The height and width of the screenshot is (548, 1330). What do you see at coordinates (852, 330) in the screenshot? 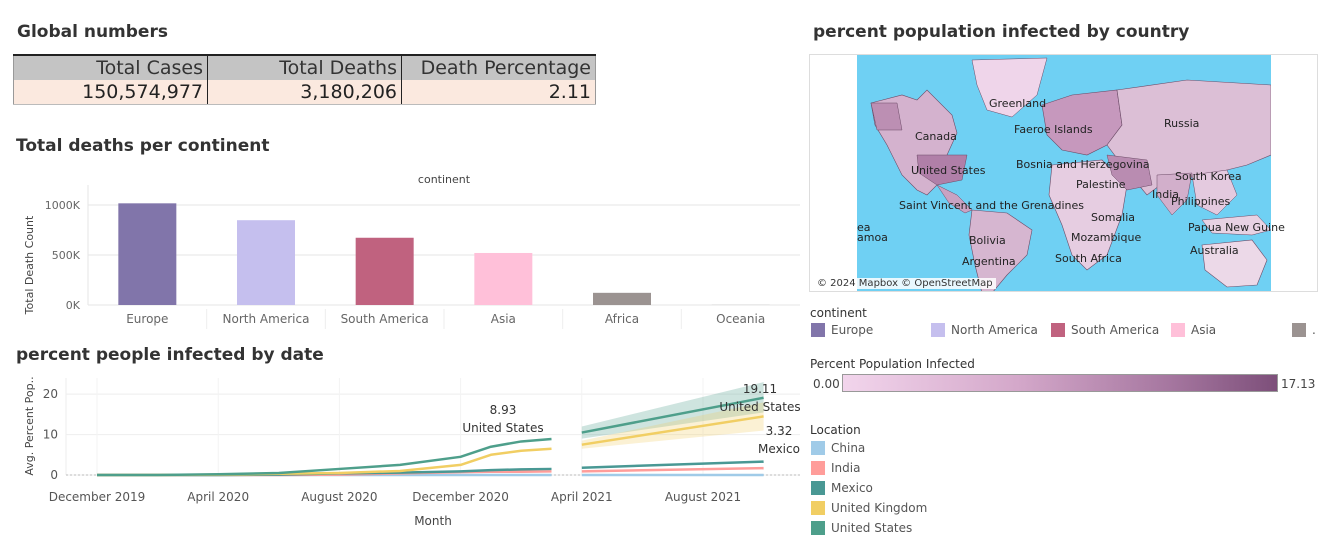
I see `legend-label-europe: Europe` at bounding box center [852, 330].